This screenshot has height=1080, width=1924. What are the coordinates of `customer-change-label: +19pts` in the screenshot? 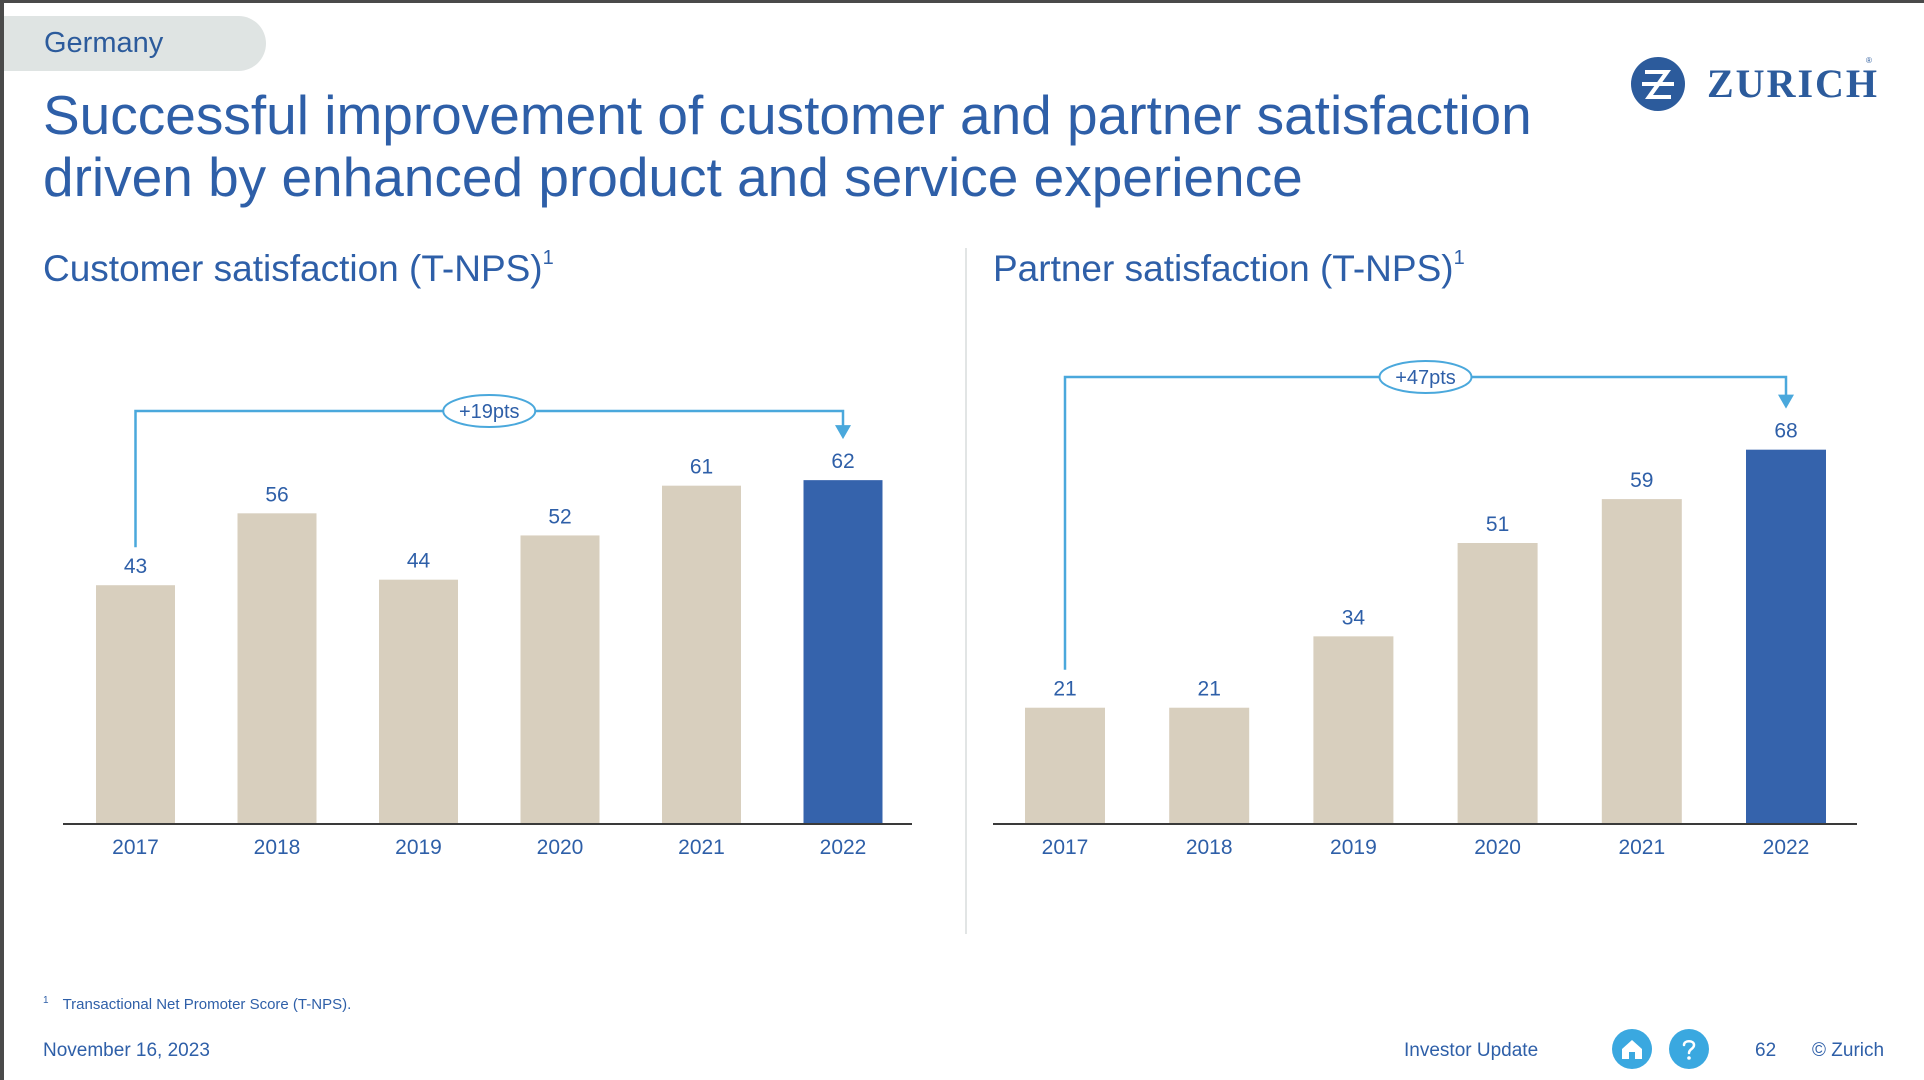 It's located at (489, 412).